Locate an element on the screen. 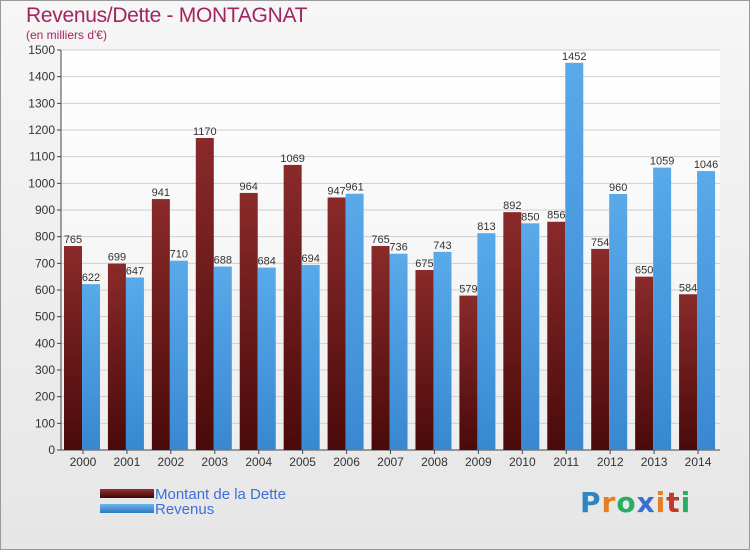  data-label-revenus: 647 is located at coordinates (135, 271).